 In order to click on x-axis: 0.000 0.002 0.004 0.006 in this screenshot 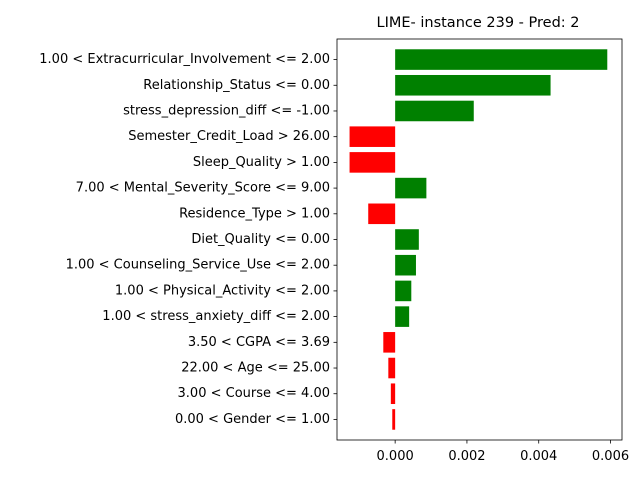, I will do `click(503, 452)`.